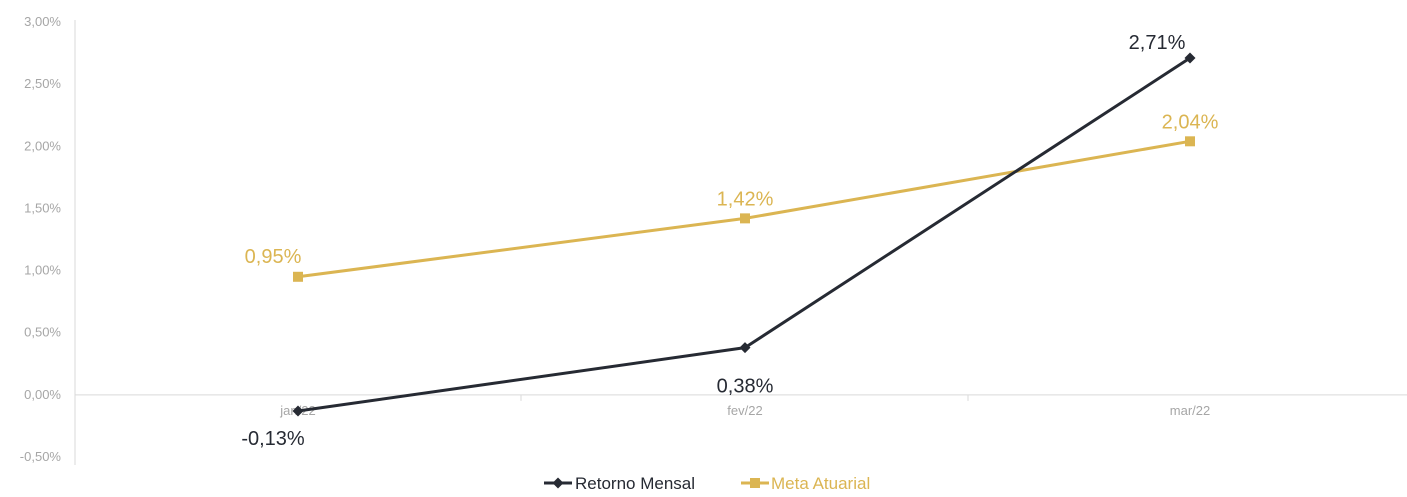 The image size is (1407, 497). What do you see at coordinates (42, 21) in the screenshot?
I see `y-tick-label: 3,00%` at bounding box center [42, 21].